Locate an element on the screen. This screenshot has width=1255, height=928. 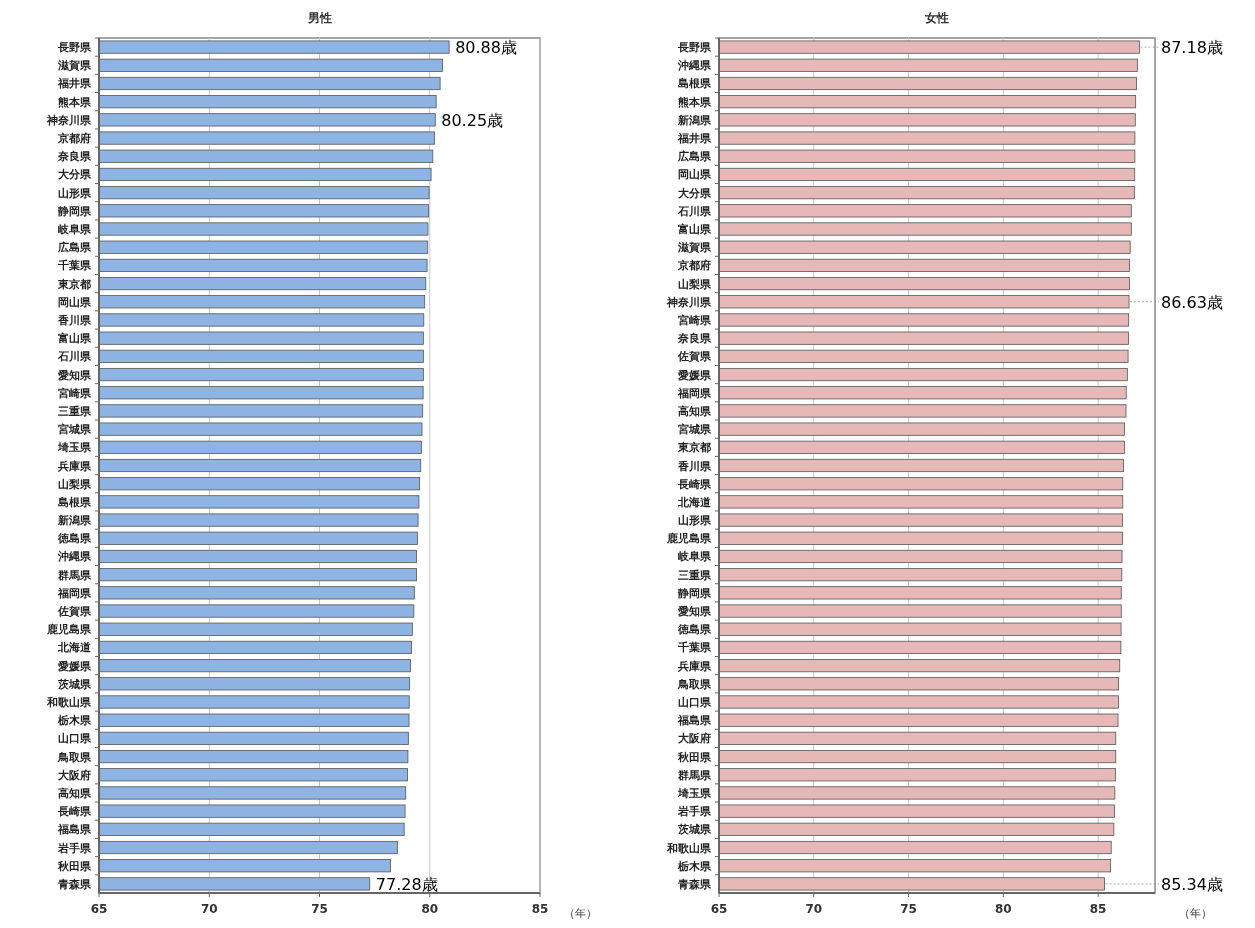
annotation: 86.63歳 is located at coordinates (1192, 302).